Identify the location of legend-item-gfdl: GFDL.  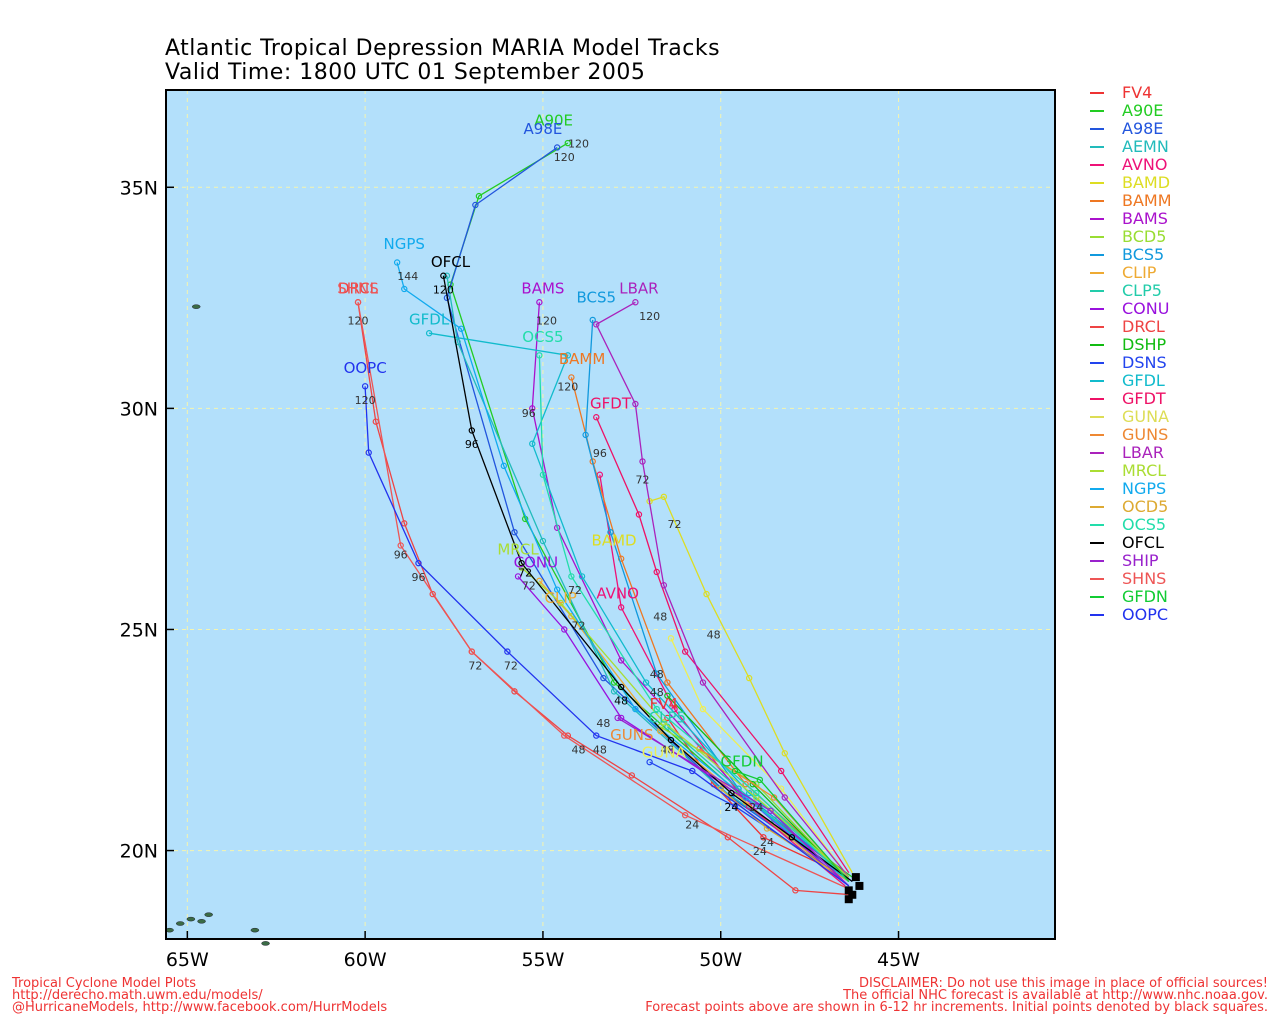
(1131, 381).